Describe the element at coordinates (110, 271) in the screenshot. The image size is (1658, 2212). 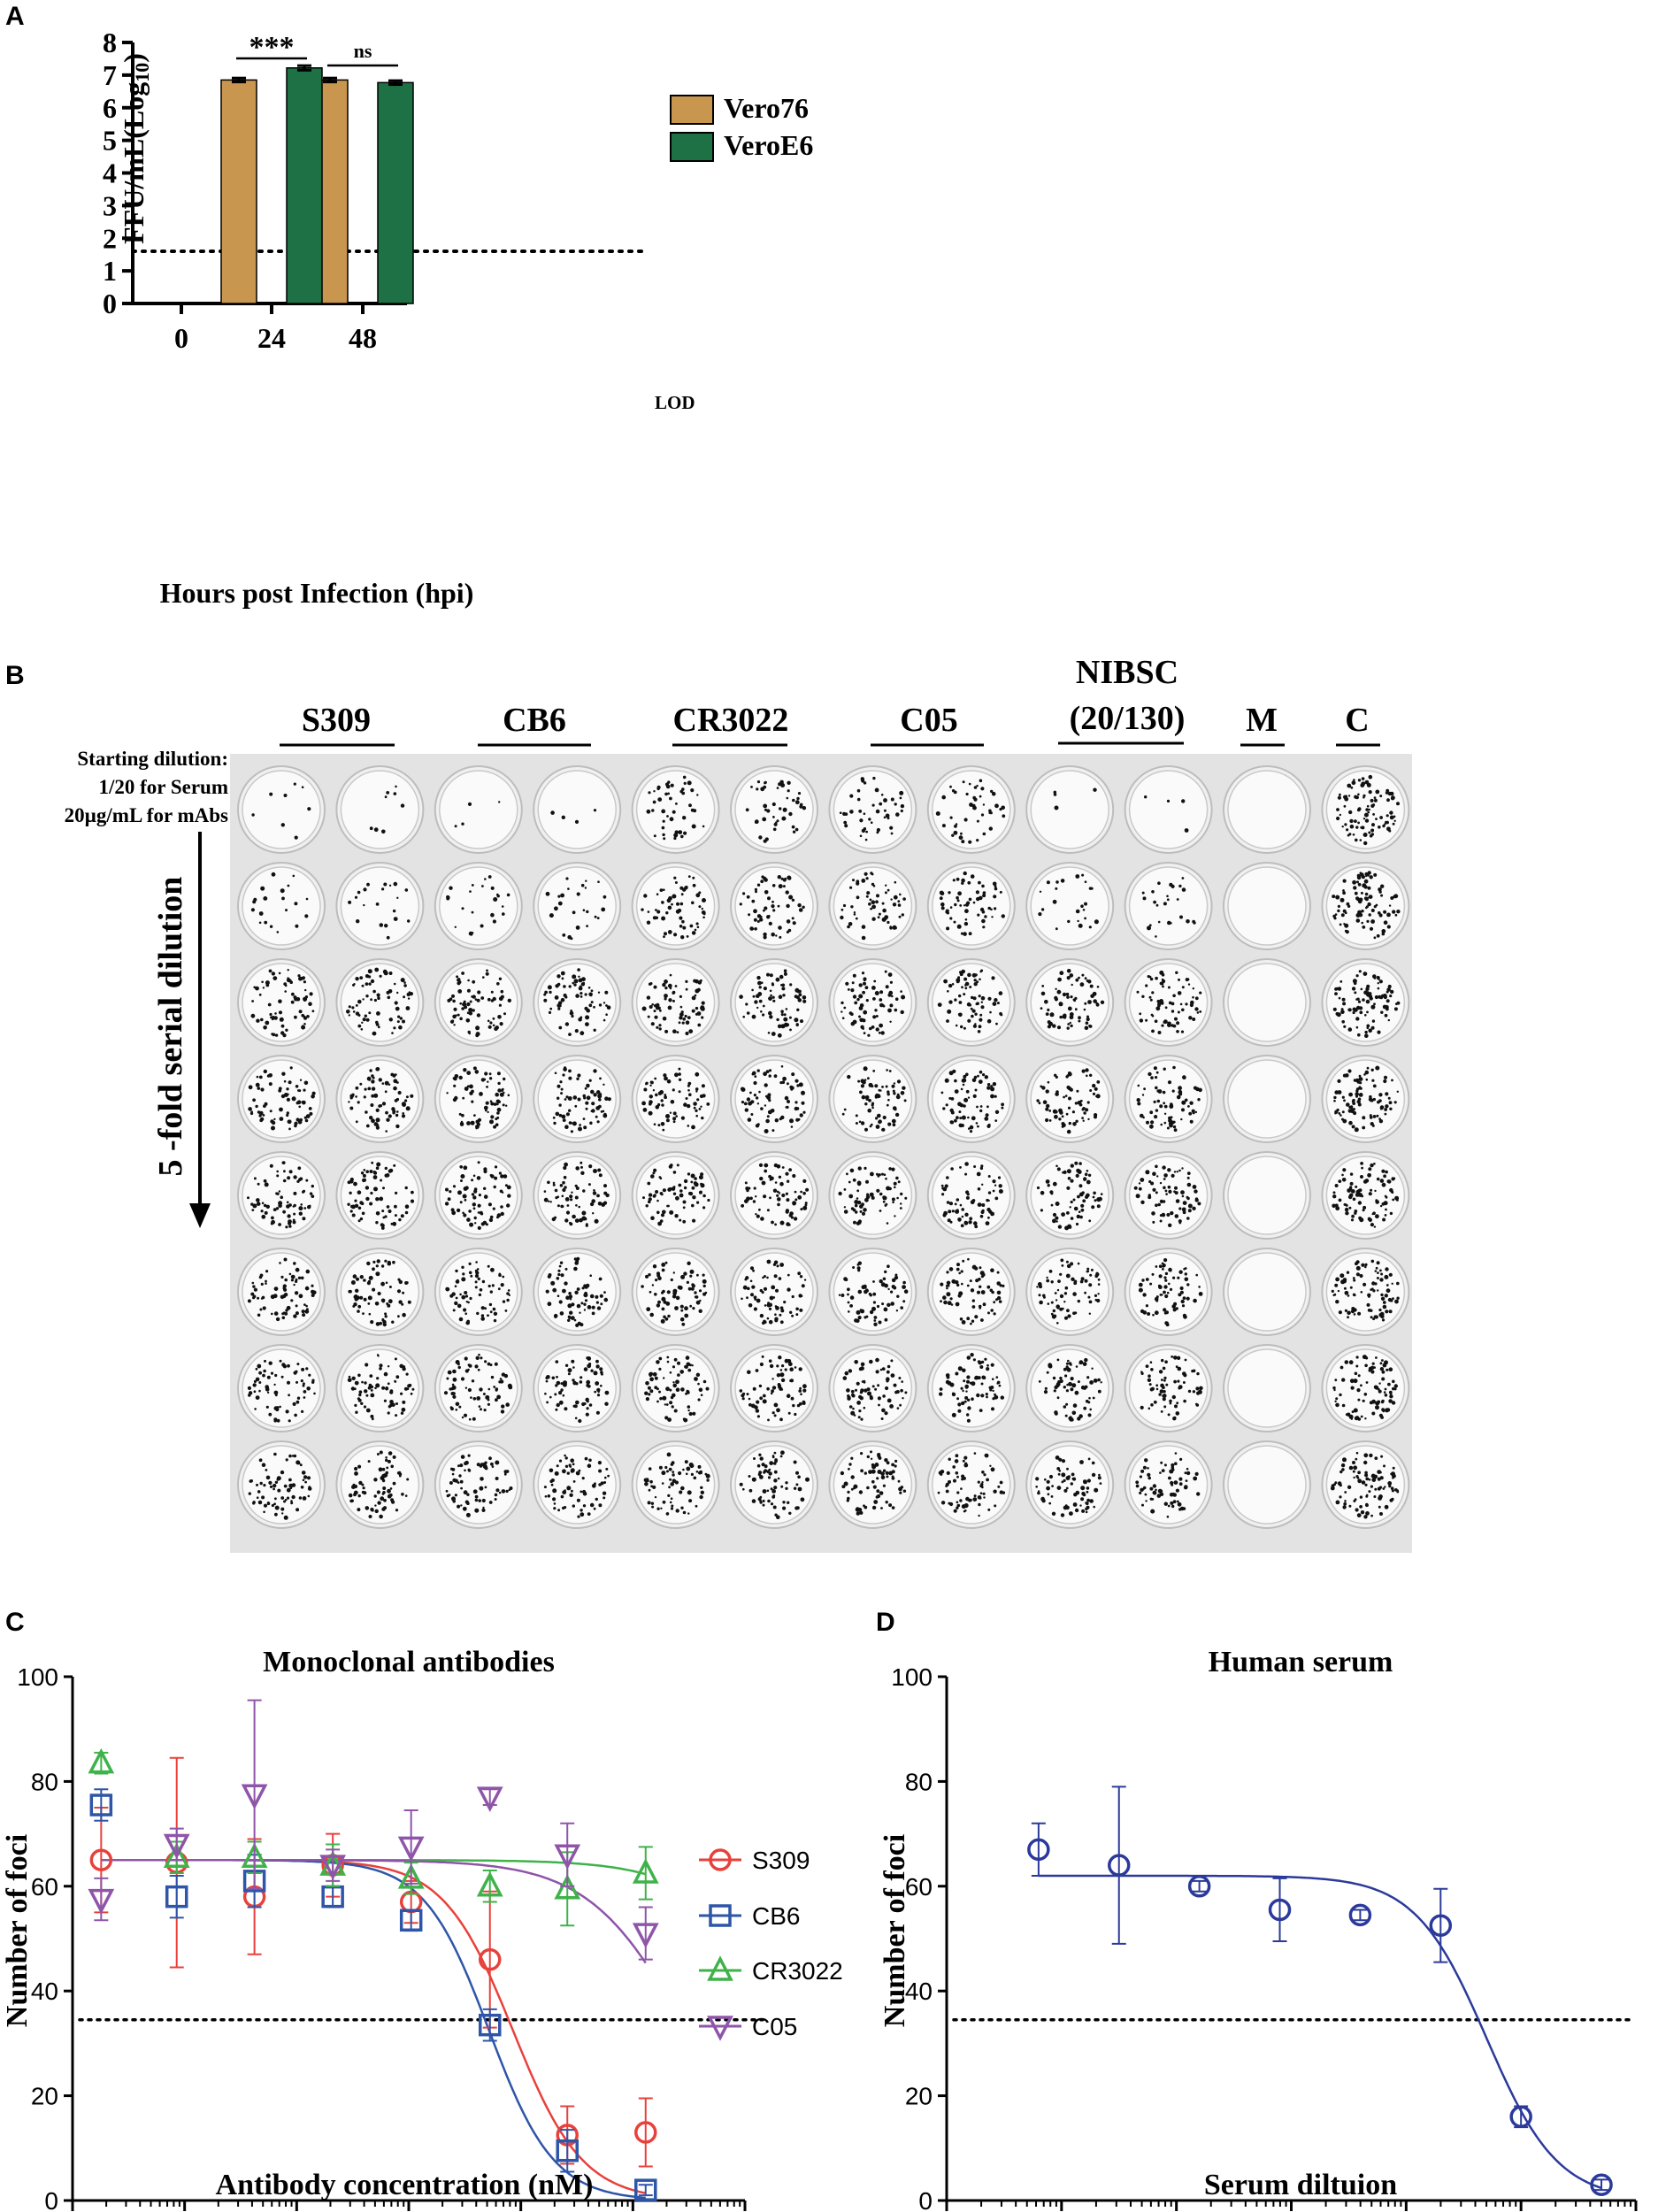
I see `a-y-tick-label: 1` at that location.